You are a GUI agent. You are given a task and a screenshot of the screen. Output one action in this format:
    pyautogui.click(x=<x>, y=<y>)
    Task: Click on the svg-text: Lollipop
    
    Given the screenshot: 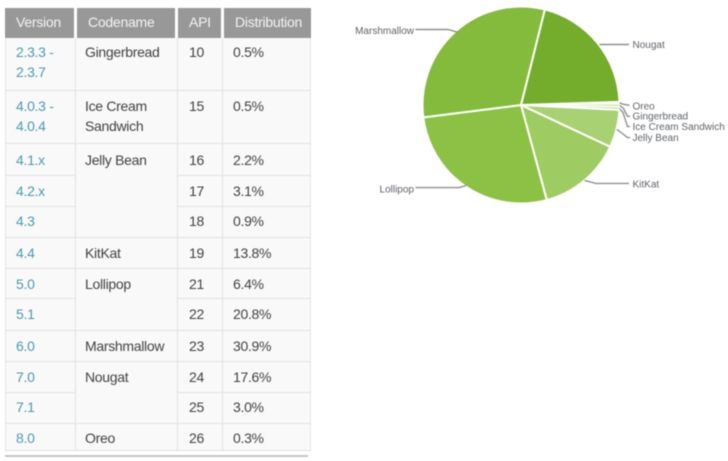 What is the action you would take?
    pyautogui.click(x=397, y=189)
    